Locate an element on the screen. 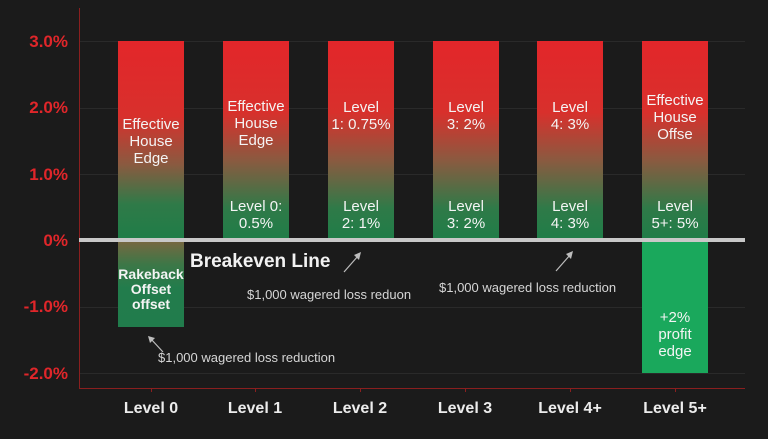 The image size is (768, 439). y-tick-3: 3.0% is located at coordinates (48, 41).